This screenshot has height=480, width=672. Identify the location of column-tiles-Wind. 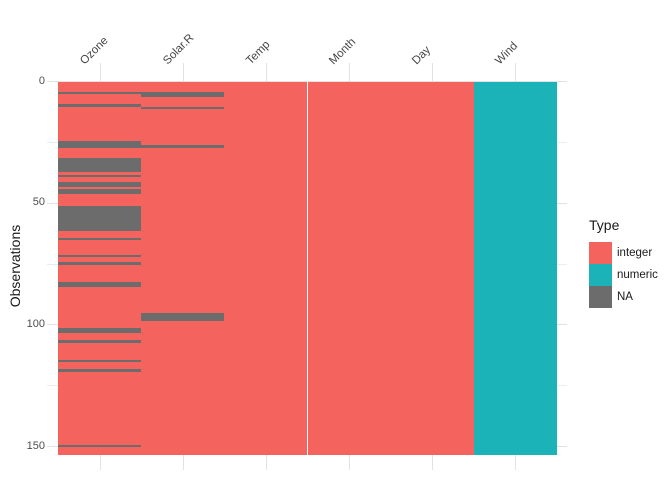
(515, 268).